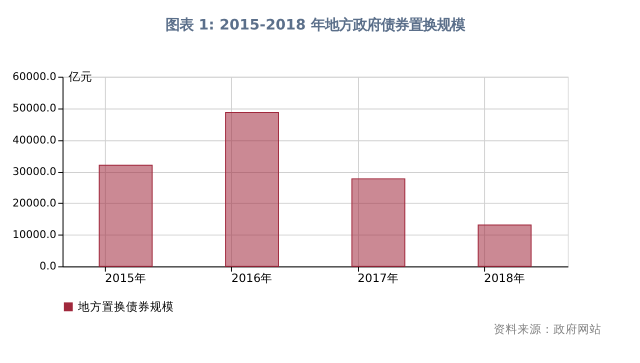 This screenshot has height=363, width=640. What do you see at coordinates (34, 77) in the screenshot?
I see `y-tick-label: 60000.0` at bounding box center [34, 77].